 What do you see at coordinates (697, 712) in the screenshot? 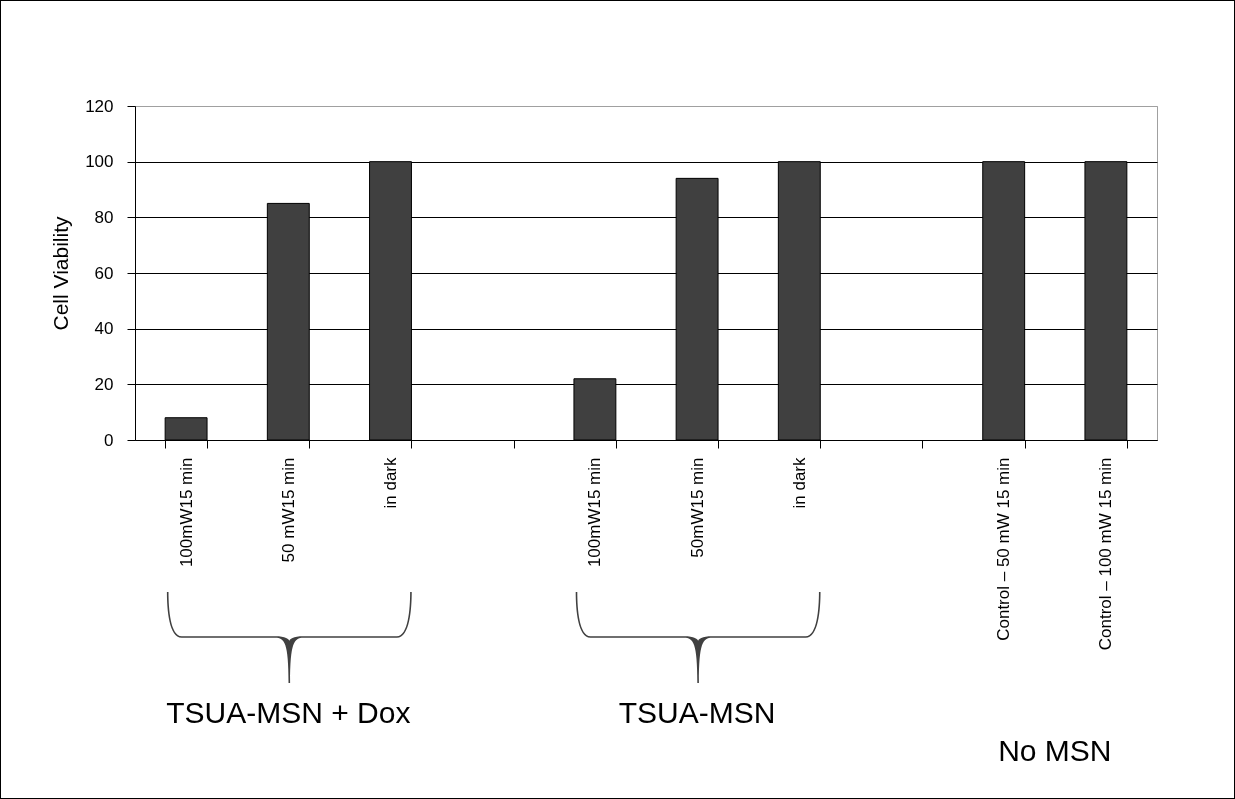
I see `text: TSUA-MSN` at bounding box center [697, 712].